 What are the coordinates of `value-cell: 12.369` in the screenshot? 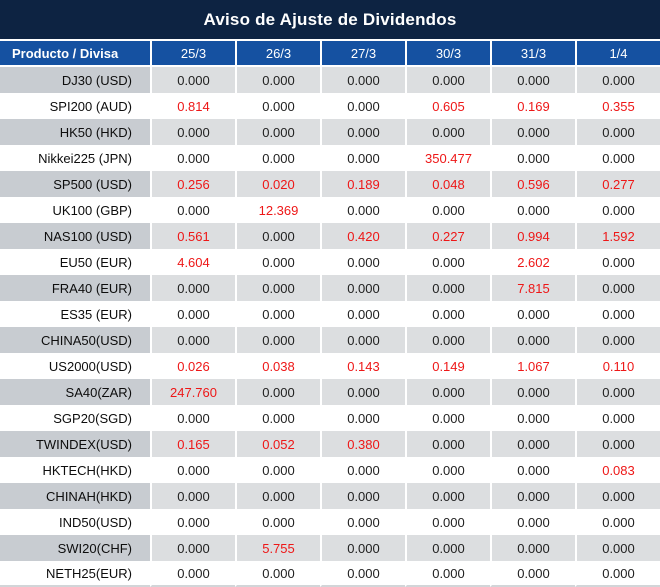 It's located at (277, 210).